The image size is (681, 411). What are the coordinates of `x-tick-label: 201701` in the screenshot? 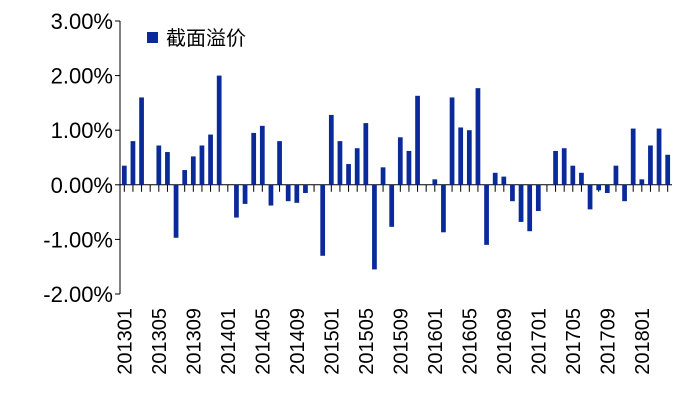 It's located at (539, 341).